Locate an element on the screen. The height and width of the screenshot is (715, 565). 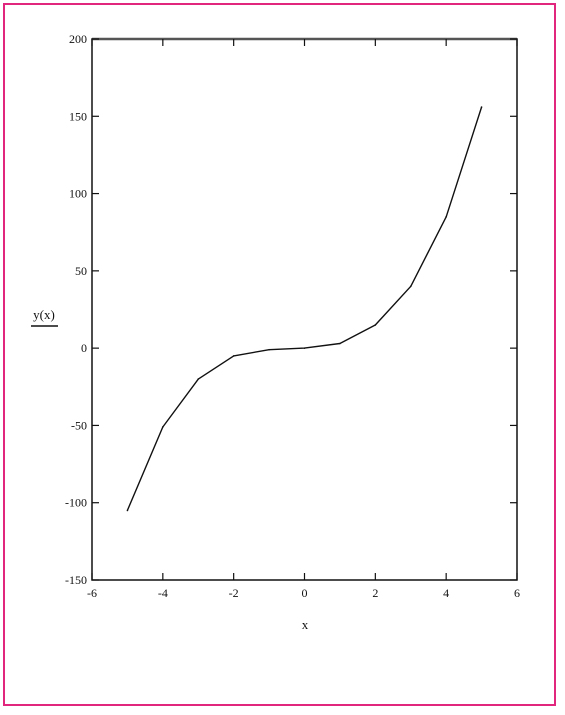
y-tick-label: -100 is located at coordinates (76, 503).